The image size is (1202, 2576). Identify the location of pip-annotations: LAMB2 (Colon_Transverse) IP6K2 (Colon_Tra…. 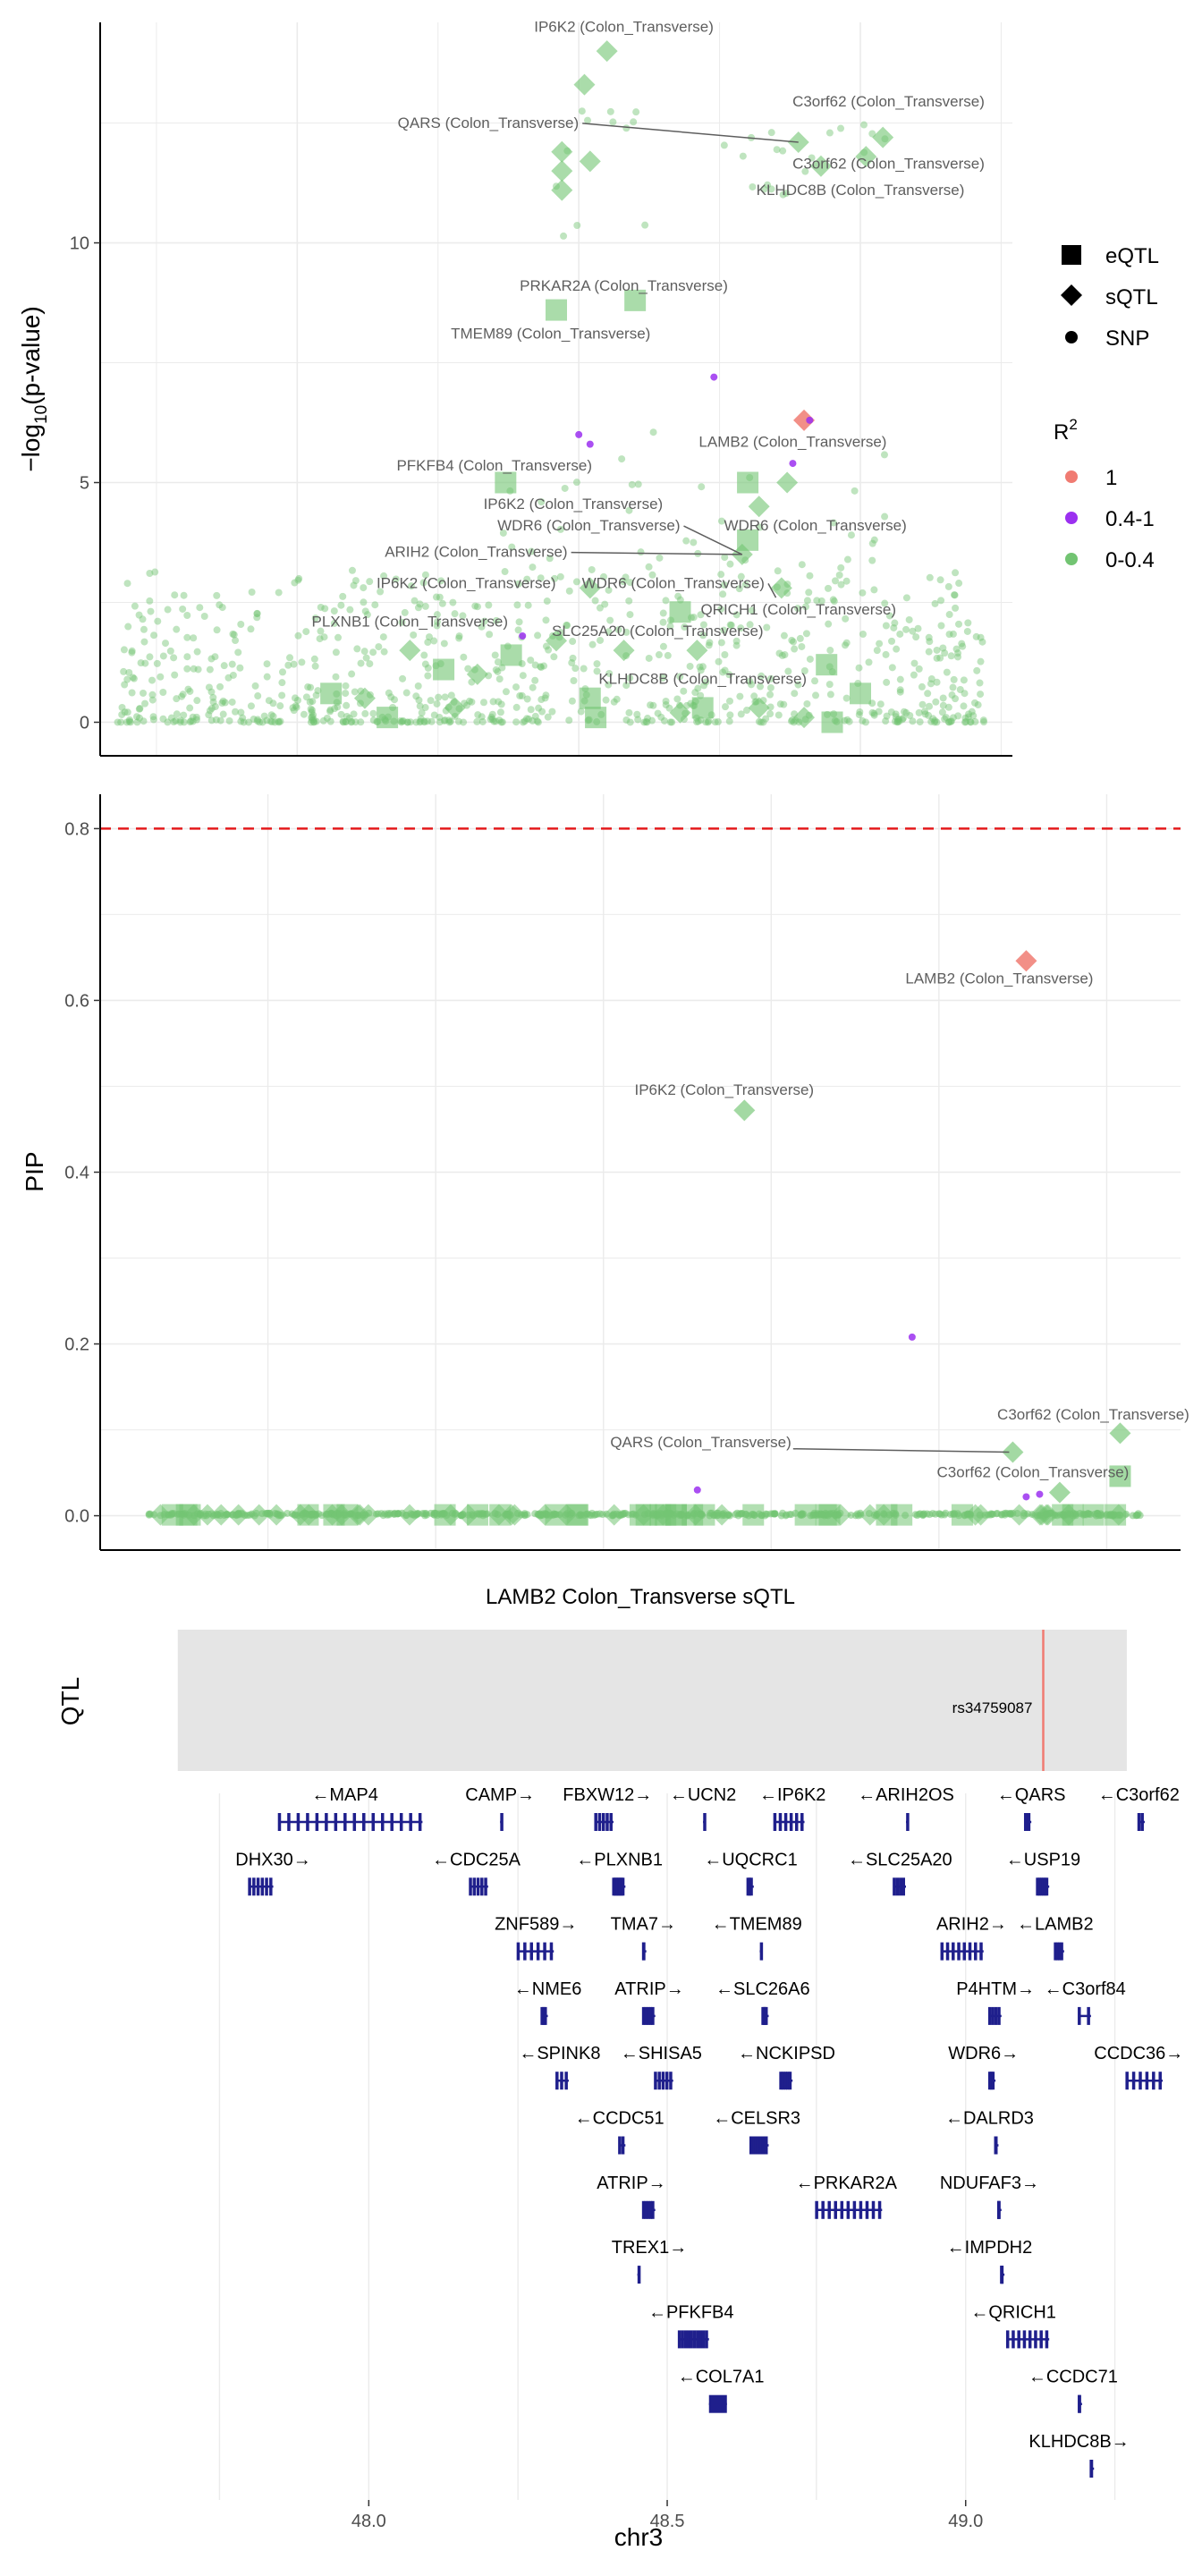
(899, 1225).